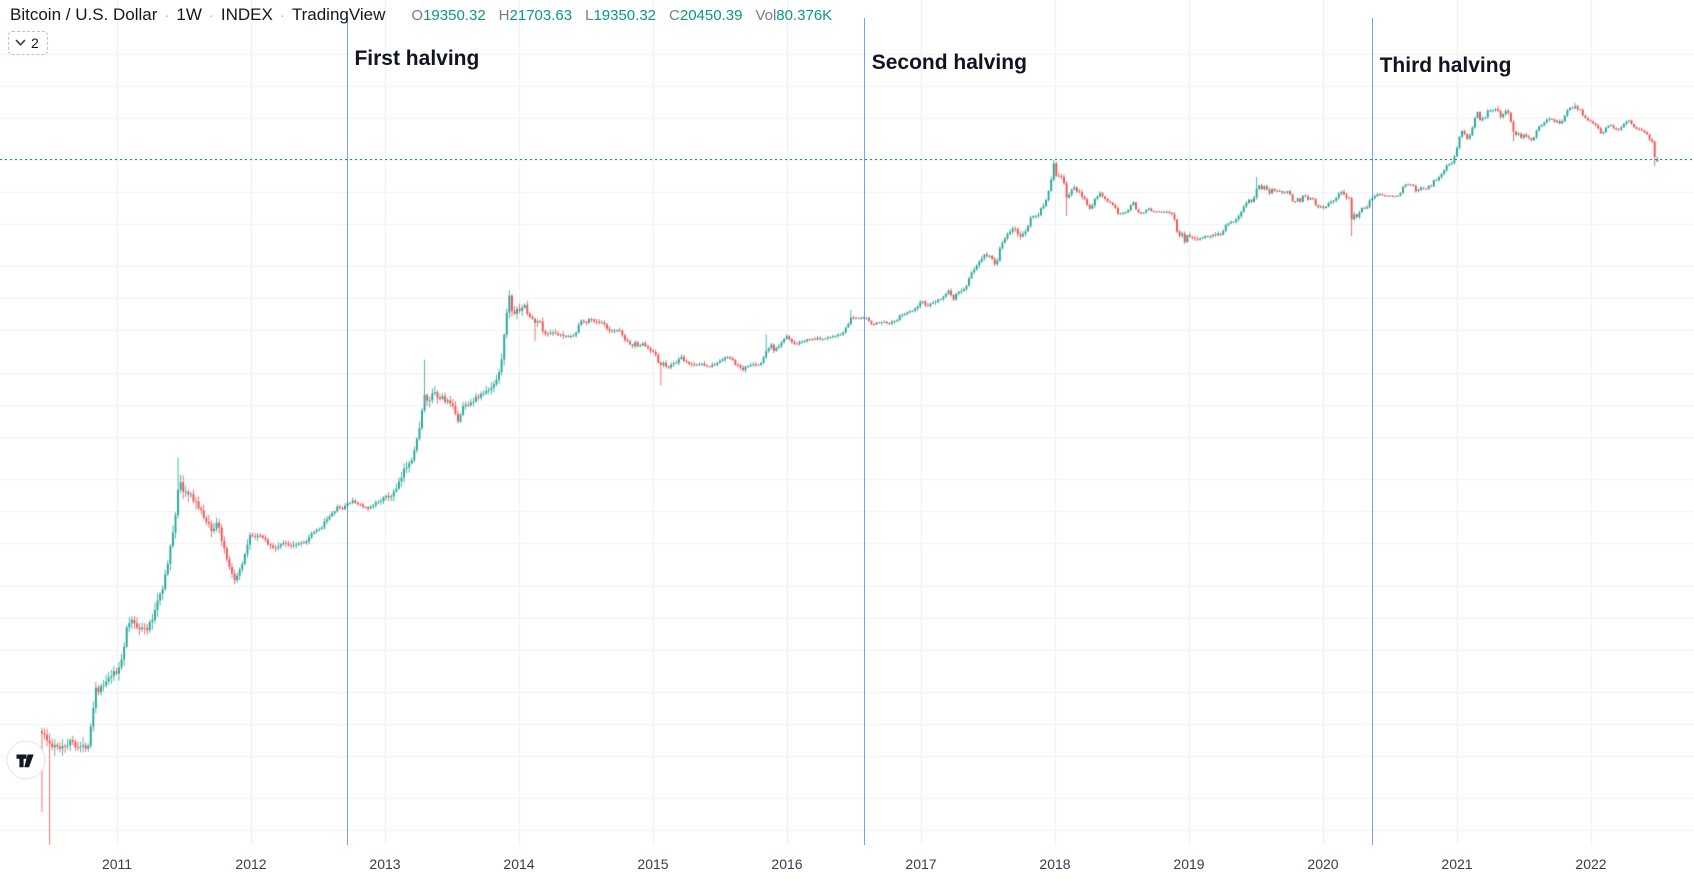 This screenshot has height=886, width=1694. What do you see at coordinates (385, 864) in the screenshot?
I see `axis-year-label: 2013` at bounding box center [385, 864].